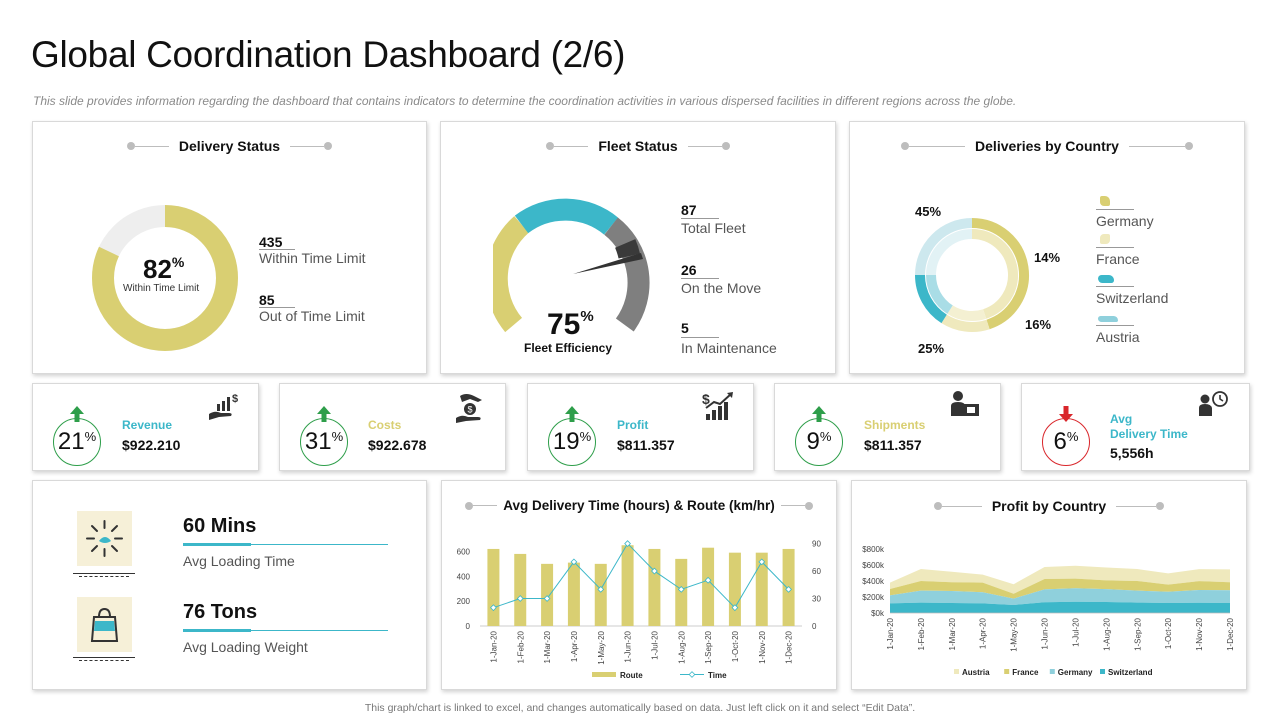 This screenshot has height=720, width=1280. Describe the element at coordinates (1060, 607) in the screenshot. I see `area-switzerland` at that location.